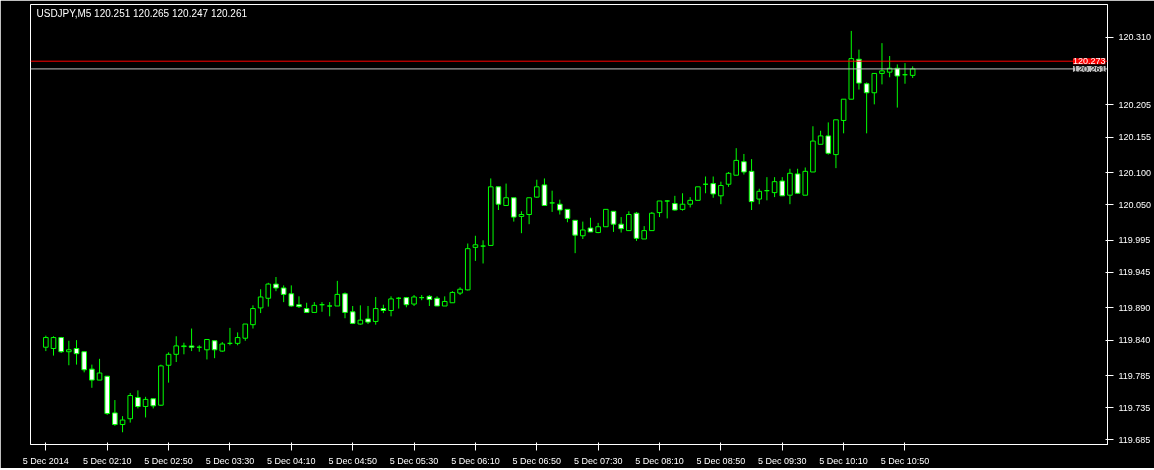 The width and height of the screenshot is (1154, 470). Describe the element at coordinates (905, 460) in the screenshot. I see `x-tick-label: 5 Dec 10:50` at that location.